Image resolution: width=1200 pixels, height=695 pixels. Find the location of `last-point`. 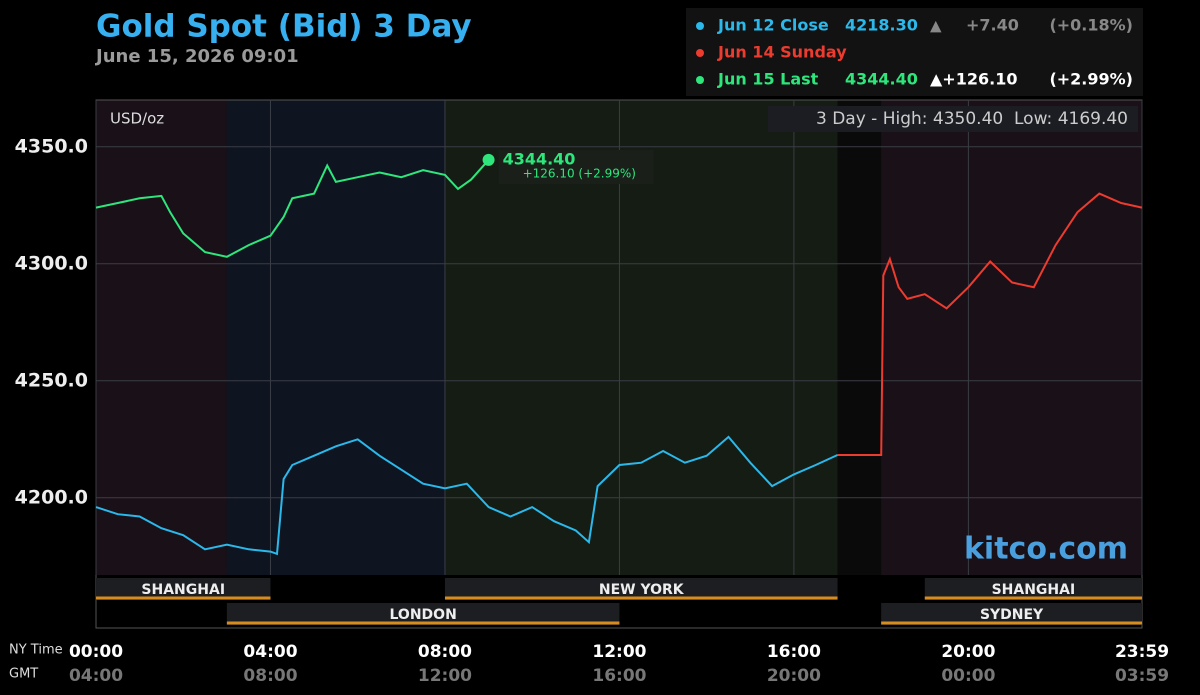

last-point is located at coordinates (488, 159).